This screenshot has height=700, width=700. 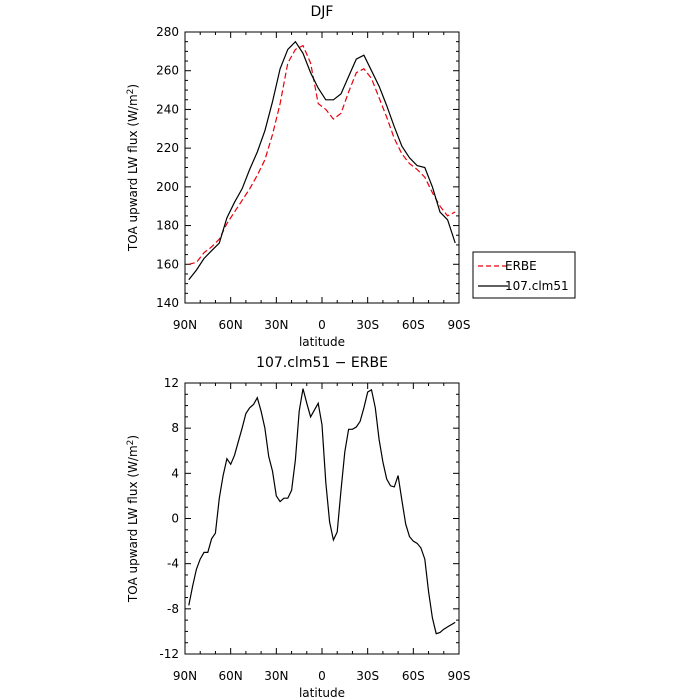 I want to click on y-tick-label: 0, so click(x=175, y=519).